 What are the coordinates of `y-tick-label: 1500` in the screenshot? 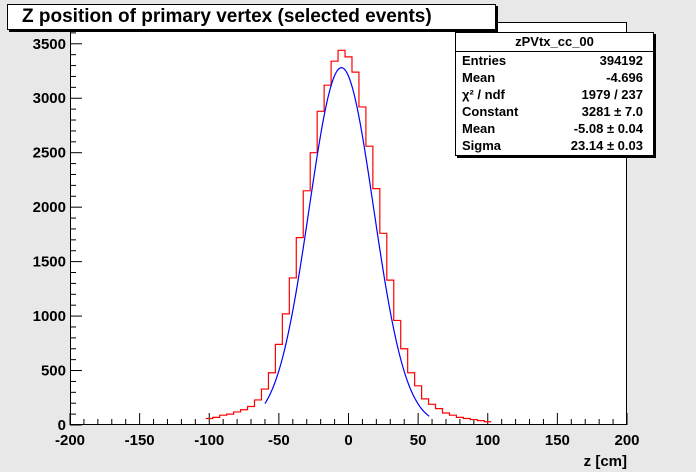 It's located at (49, 262).